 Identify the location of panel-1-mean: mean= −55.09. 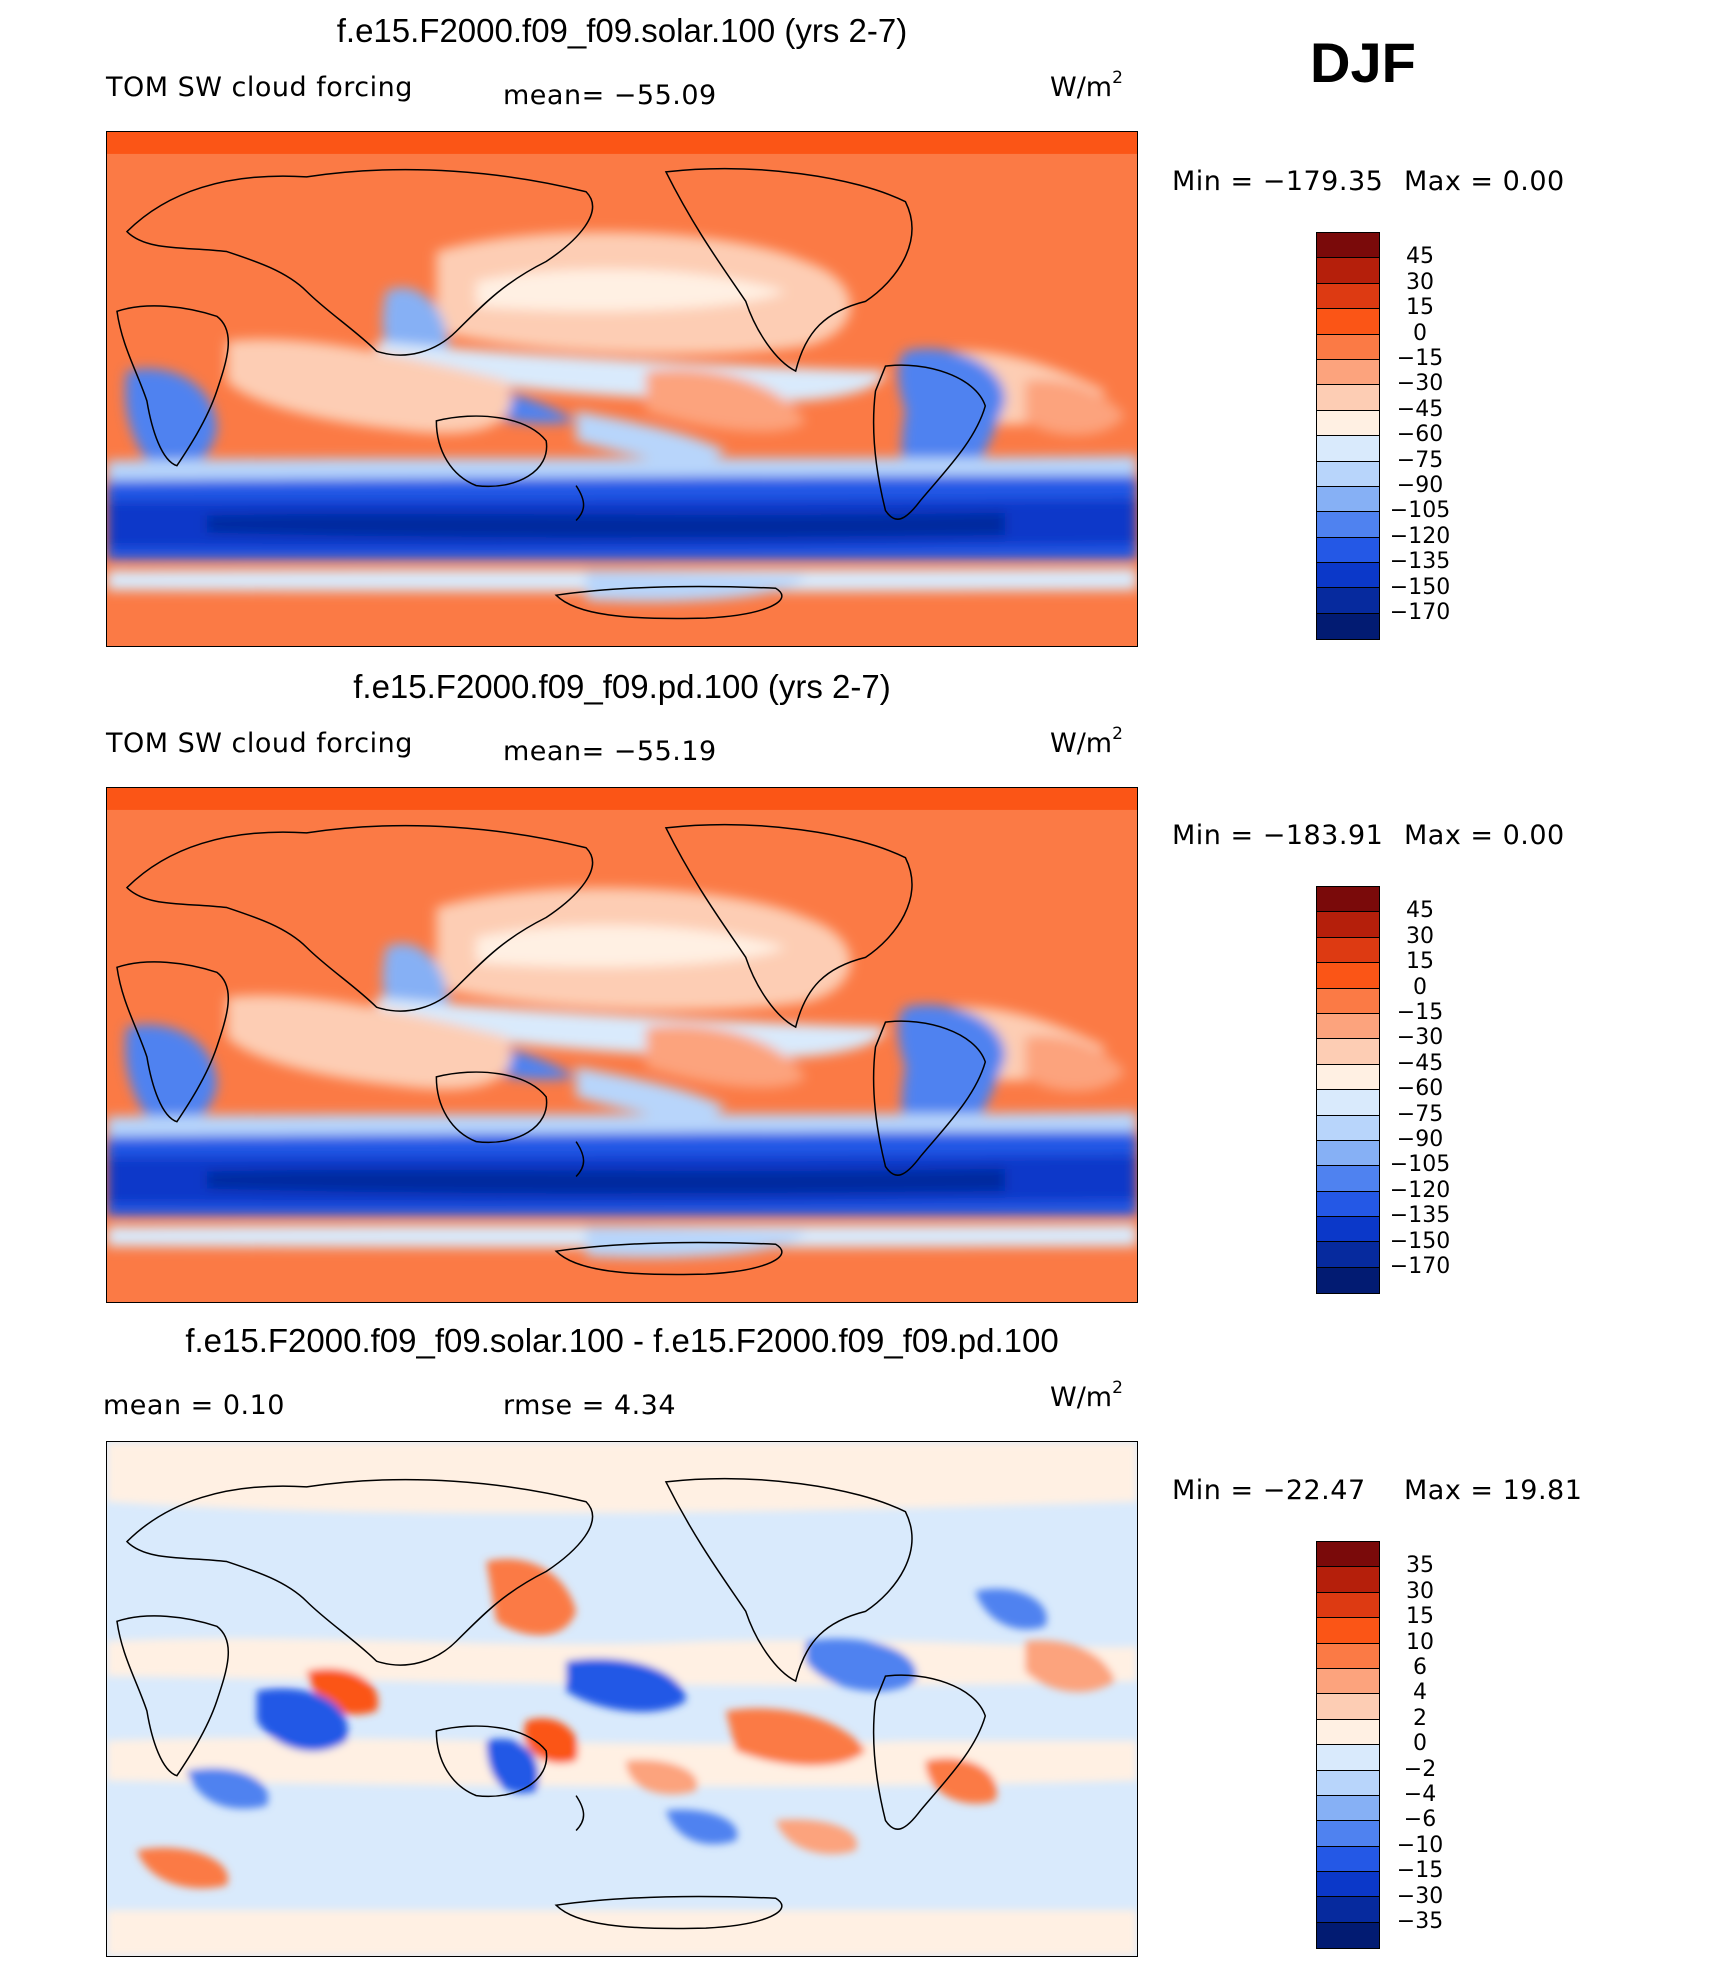
(610, 95).